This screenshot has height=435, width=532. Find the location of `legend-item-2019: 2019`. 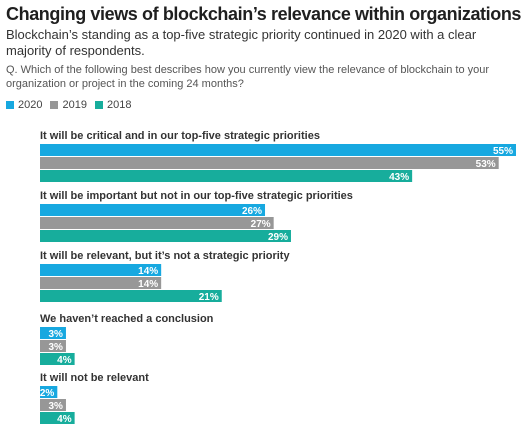

legend-item-2019: 2019 is located at coordinates (68, 105).